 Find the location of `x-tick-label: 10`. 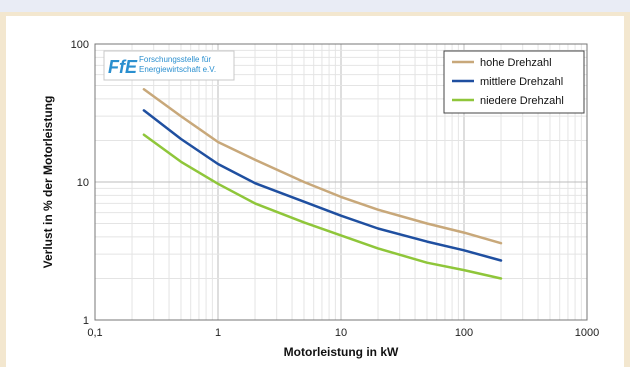

x-tick-label: 10 is located at coordinates (341, 333).